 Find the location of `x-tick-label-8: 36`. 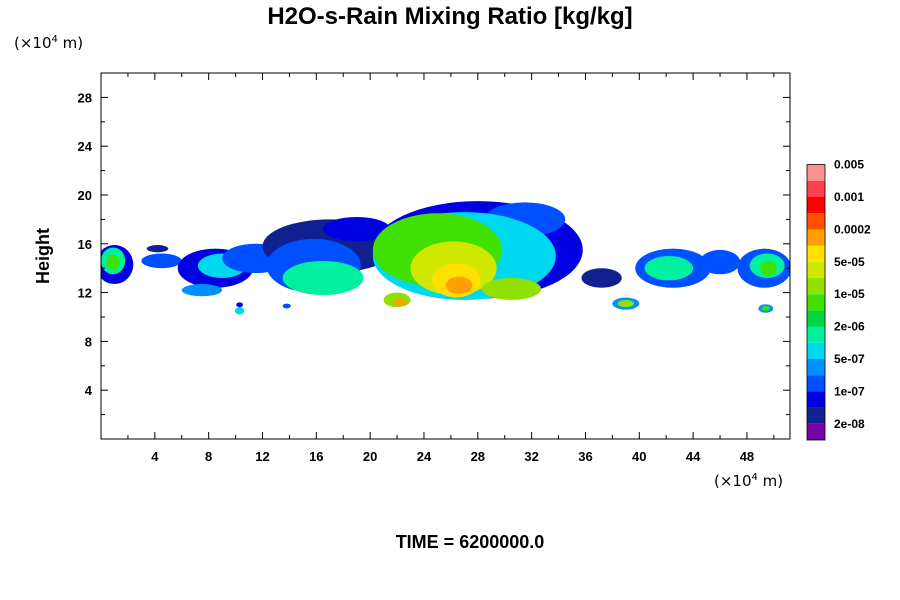

x-tick-label-8: 36 is located at coordinates (585, 456).